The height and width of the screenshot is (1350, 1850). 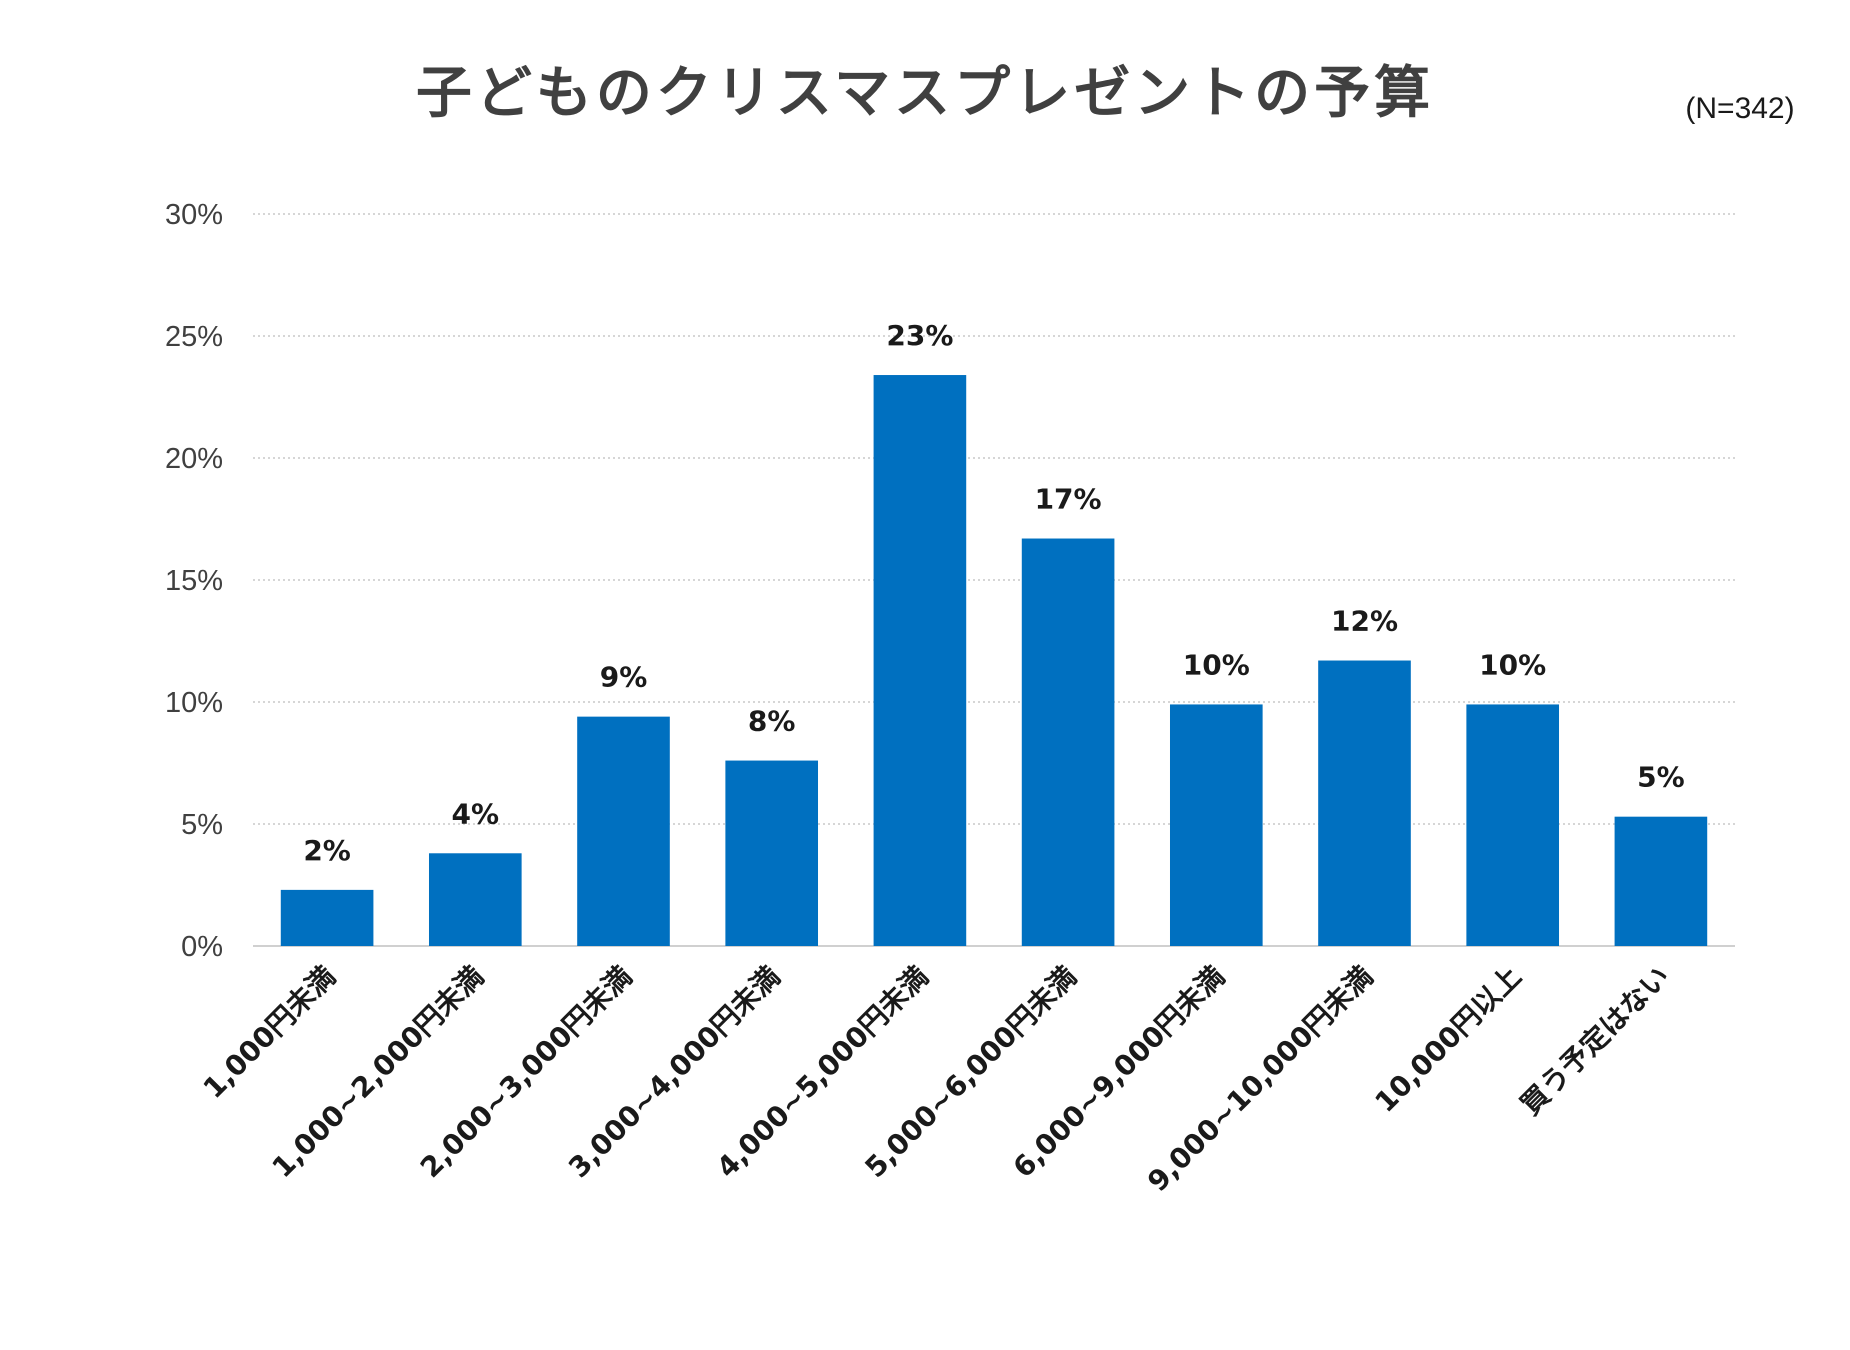 I want to click on category-label: 10,000円以上, so click(x=1448, y=1039).